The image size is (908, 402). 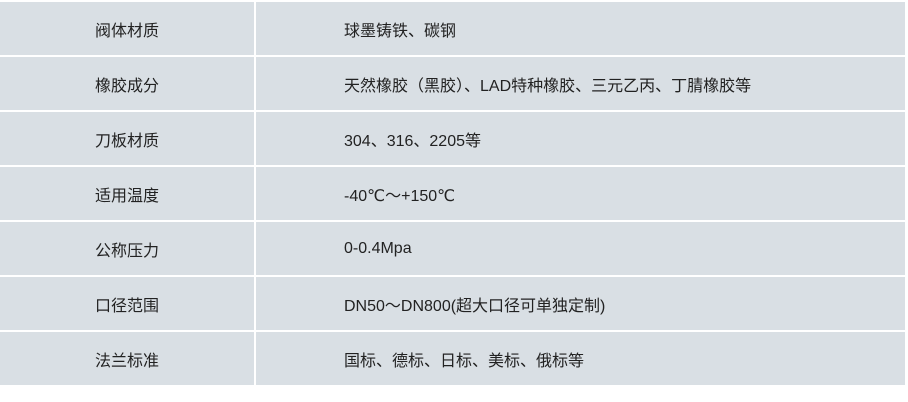 I want to click on spec-label: 刀板材质, so click(x=128, y=138).